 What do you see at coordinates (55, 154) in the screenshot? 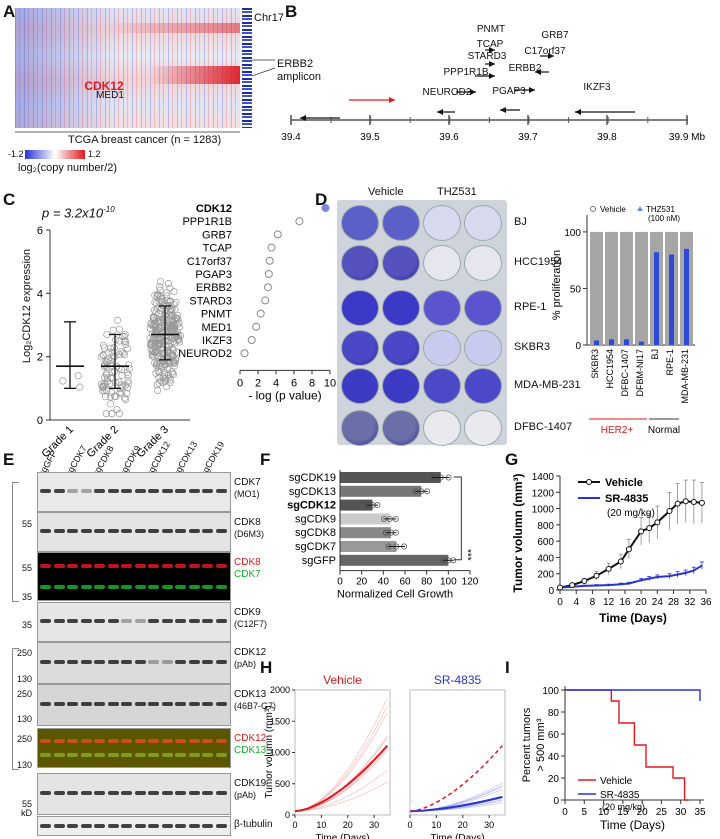
I see `color-scale-bar` at bounding box center [55, 154].